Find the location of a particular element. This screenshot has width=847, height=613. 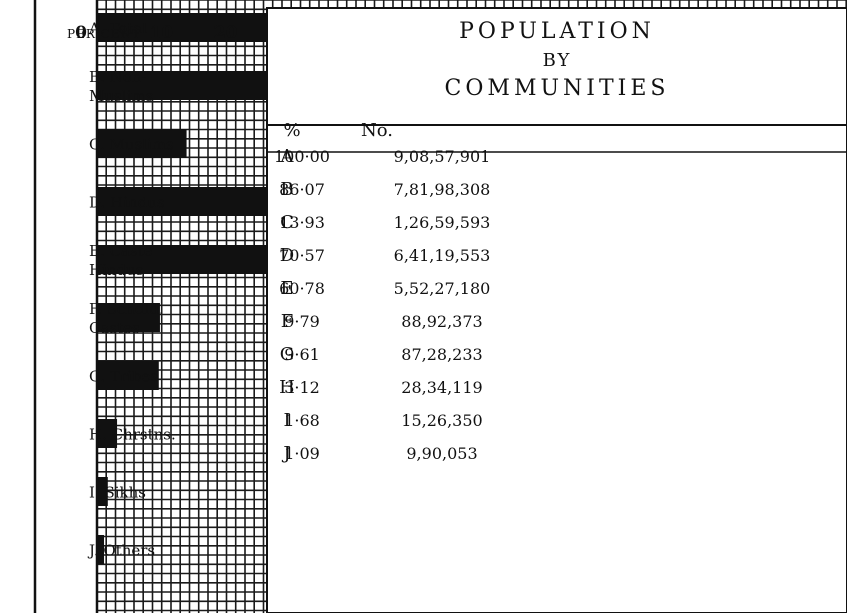

bar-g is located at coordinates (127, 375).